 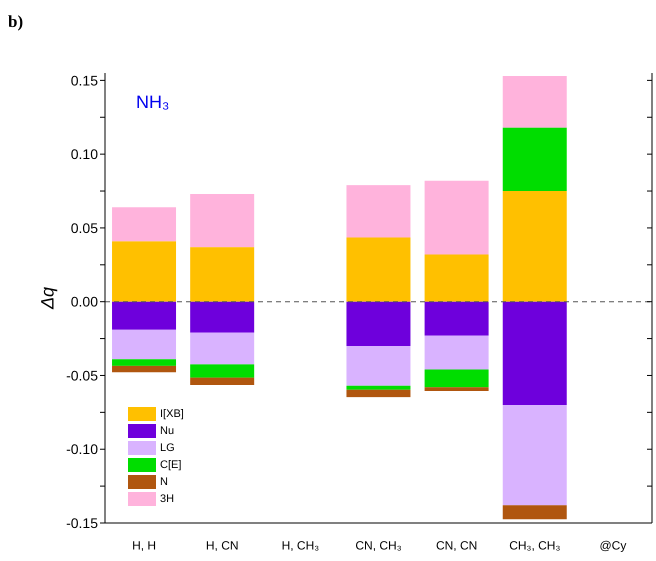 What do you see at coordinates (164, 482) in the screenshot?
I see `legend-label: N` at bounding box center [164, 482].